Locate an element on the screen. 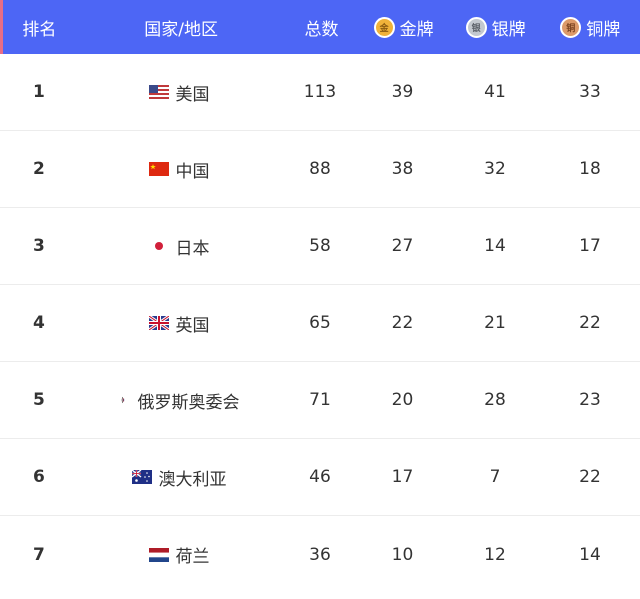 Image resolution: width=640 pixels, height=599 pixels. bronze-cell: 33 is located at coordinates (590, 92).